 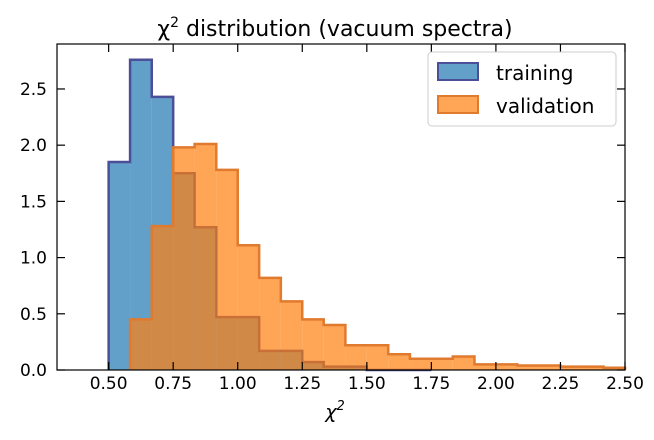 I want to click on chart-title: χ2 distribution (vacuum spectra), so click(x=334, y=28).